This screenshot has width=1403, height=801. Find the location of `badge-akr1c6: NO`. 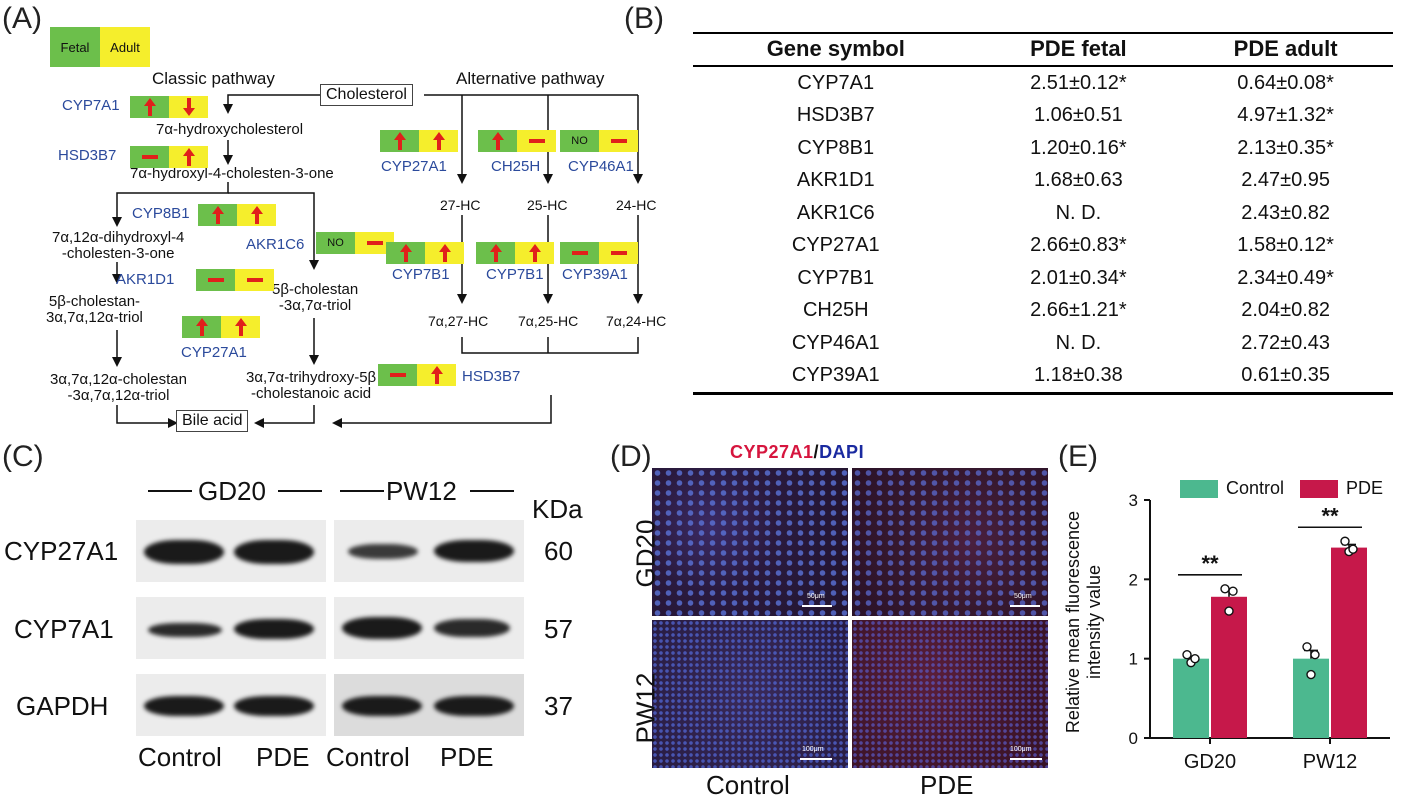

badge-akr1c6: NO is located at coordinates (355, 243).